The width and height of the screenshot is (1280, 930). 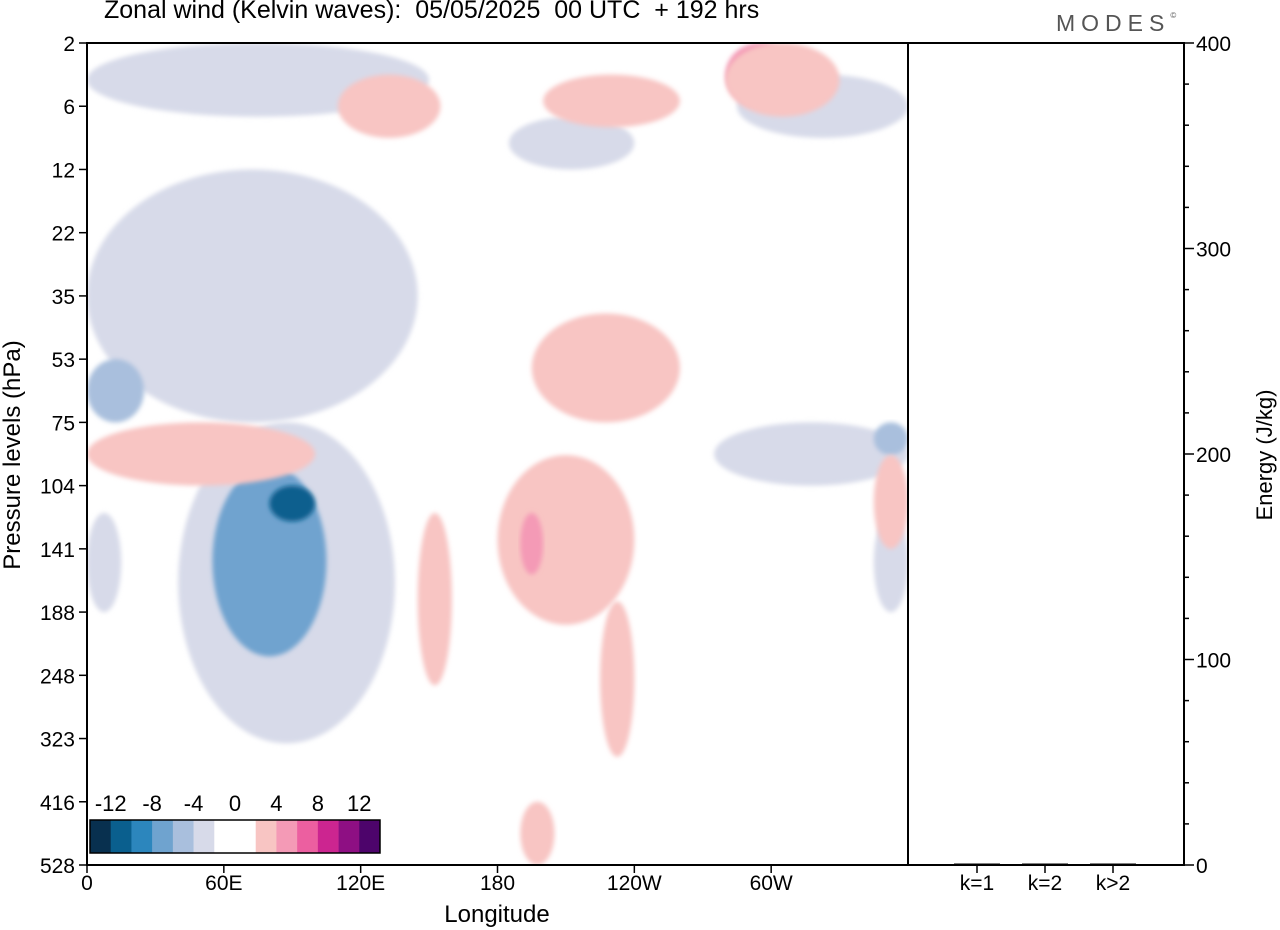 I want to click on energy-tick-label-3: 300, so click(x=1213, y=250).